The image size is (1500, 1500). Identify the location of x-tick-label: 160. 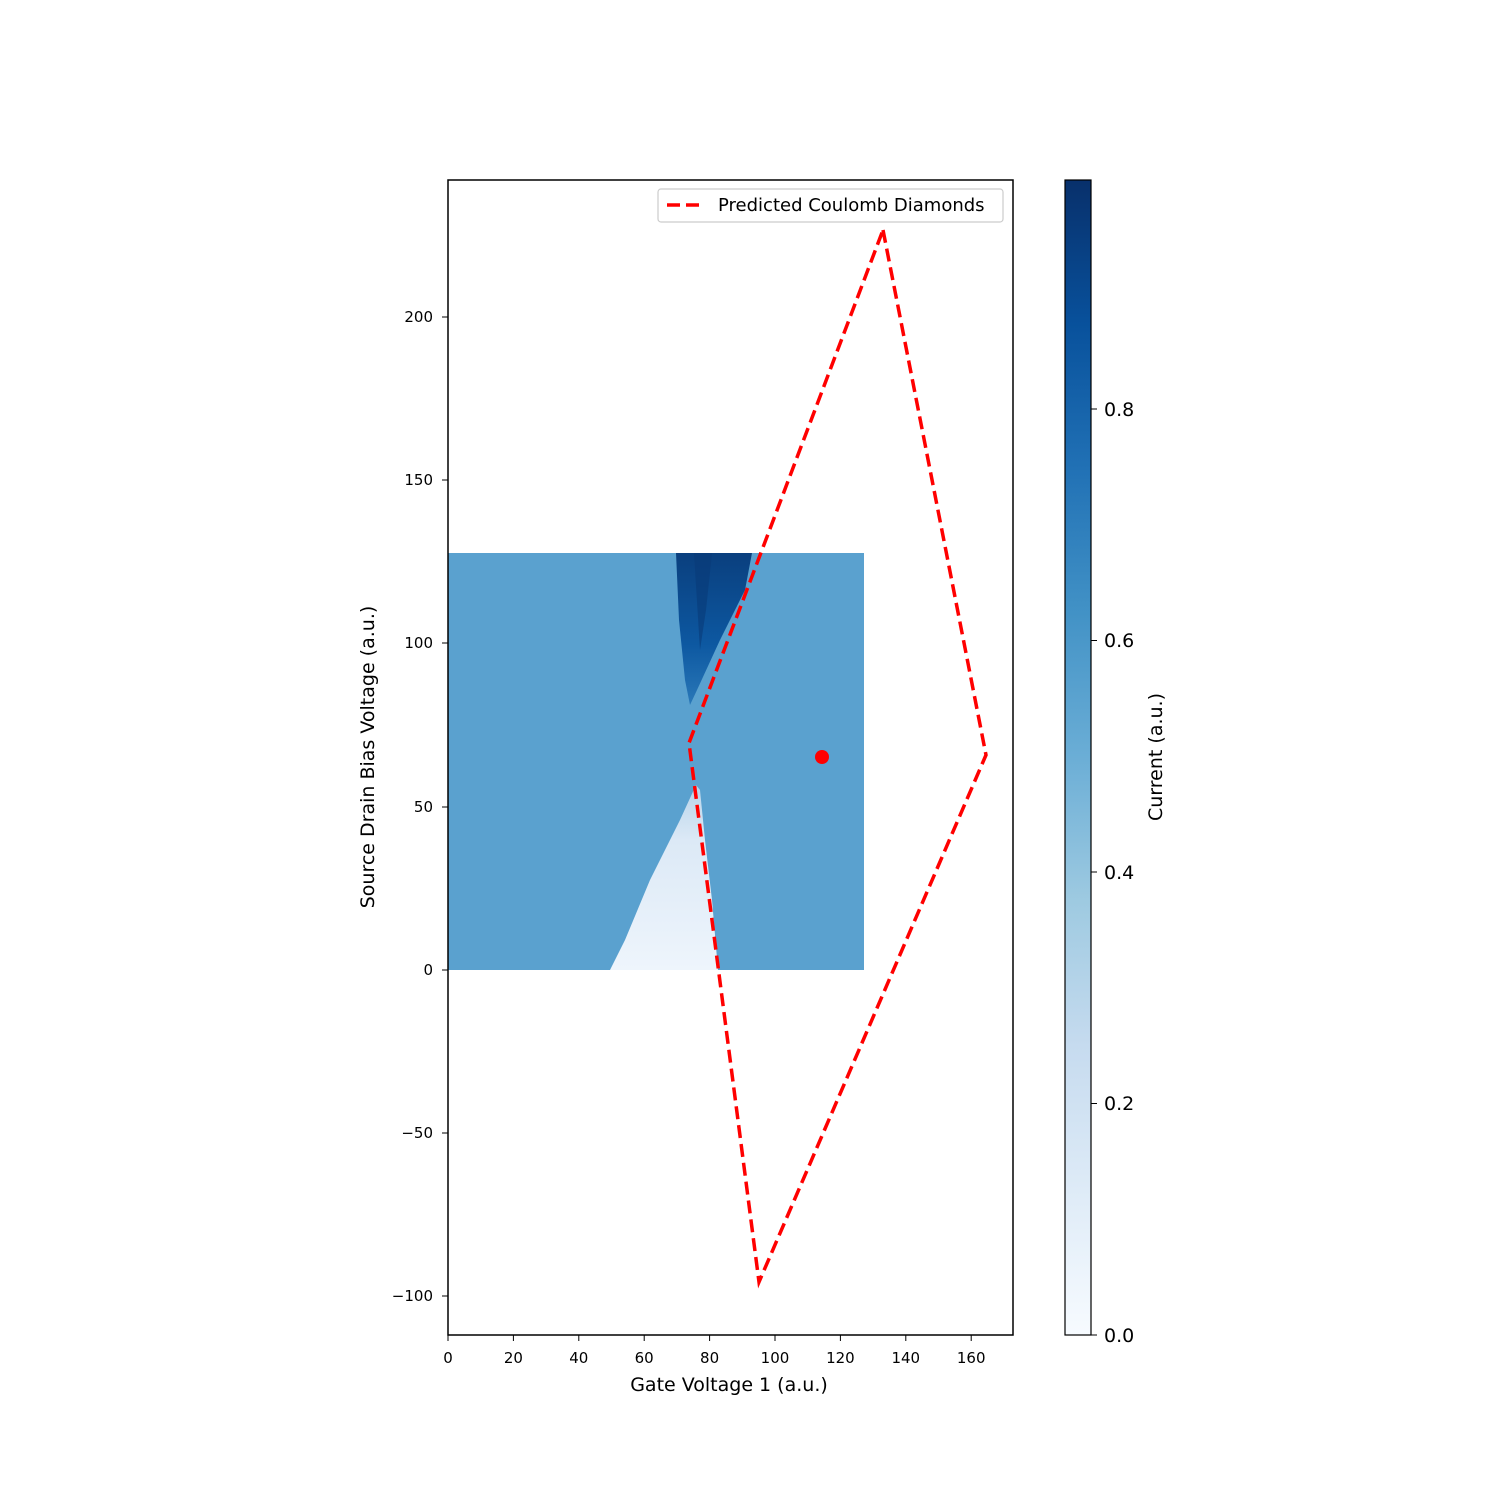
(971, 1358).